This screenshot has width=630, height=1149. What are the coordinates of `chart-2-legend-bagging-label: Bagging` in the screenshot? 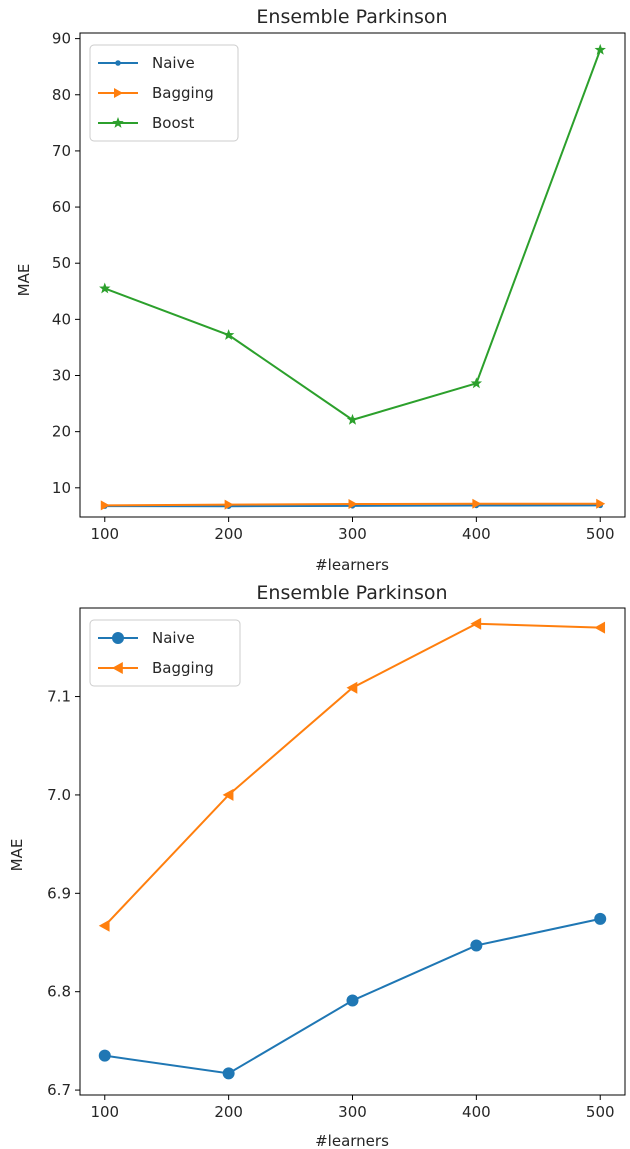 It's located at (183, 668).